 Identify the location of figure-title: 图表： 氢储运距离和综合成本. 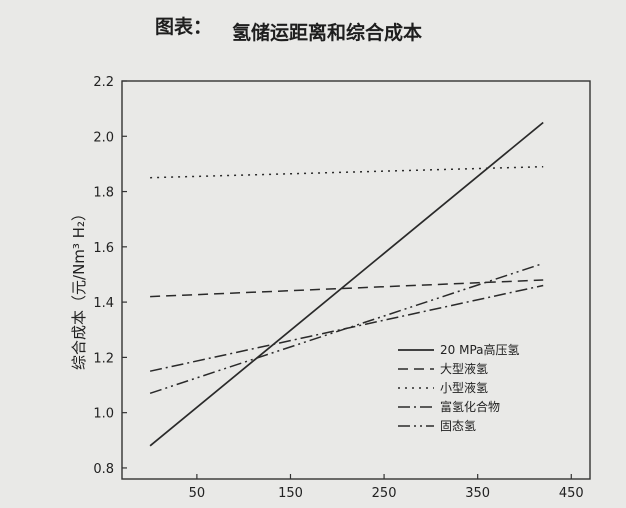
(288, 29).